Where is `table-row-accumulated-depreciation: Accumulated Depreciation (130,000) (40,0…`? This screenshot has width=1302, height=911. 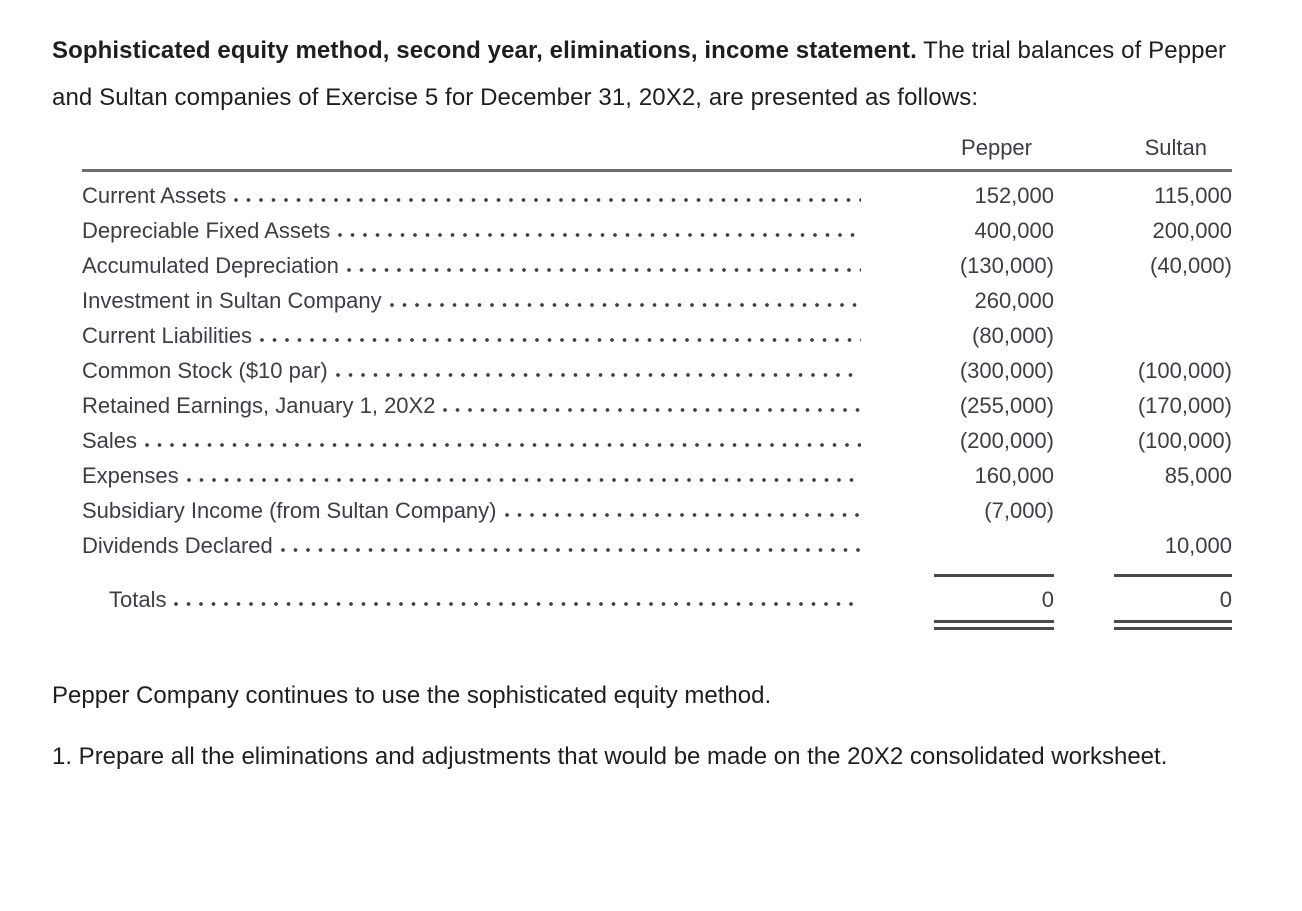
table-row-accumulated-depreciation: Accumulated Depreciation (130,000) (40,0… is located at coordinates (657, 270).